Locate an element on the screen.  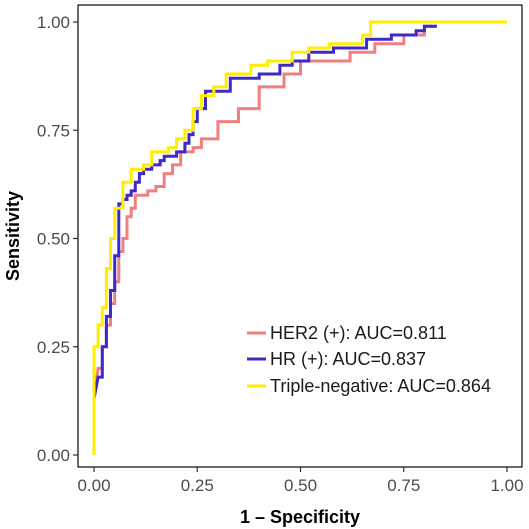
y-tick-label: 0.00 is located at coordinates (53, 455).